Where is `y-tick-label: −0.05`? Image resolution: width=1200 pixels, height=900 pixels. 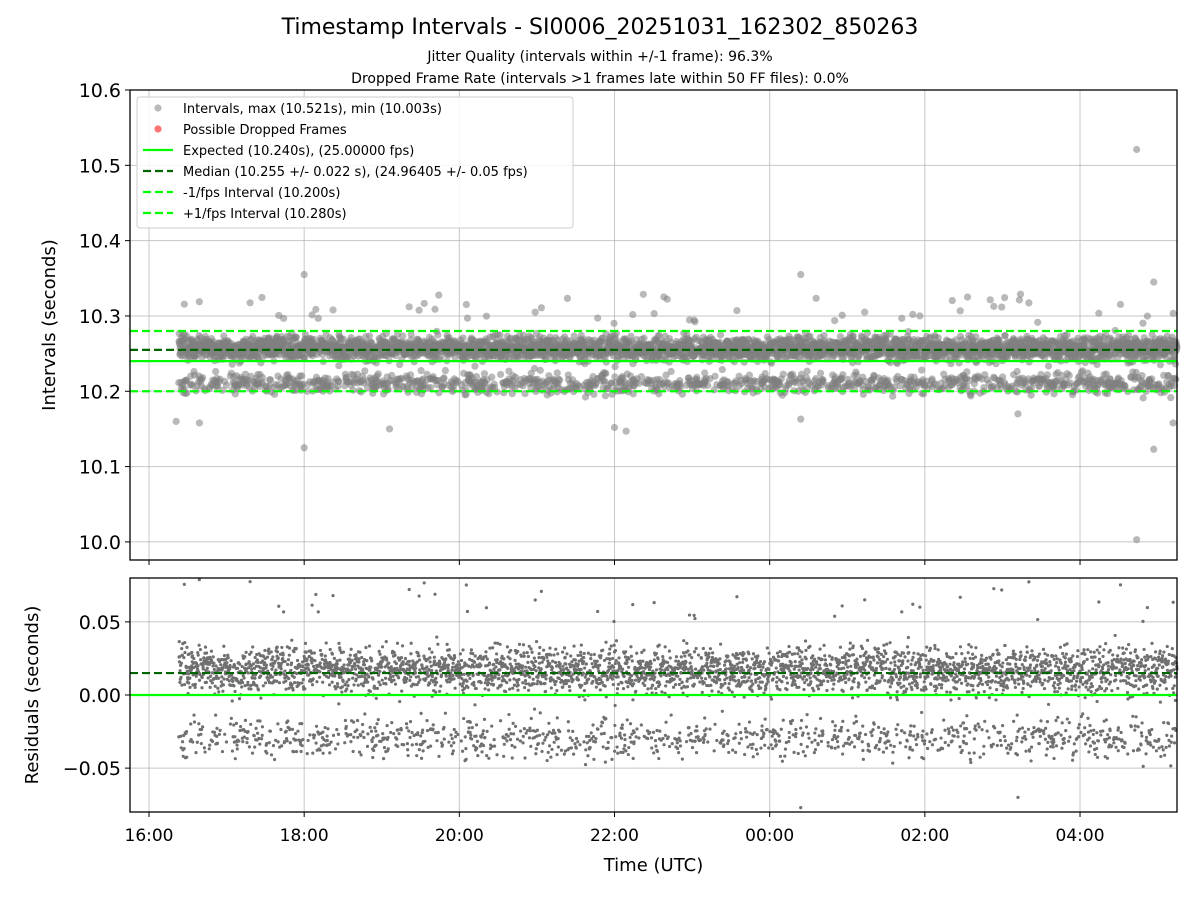 y-tick-label: −0.05 is located at coordinates (92, 769).